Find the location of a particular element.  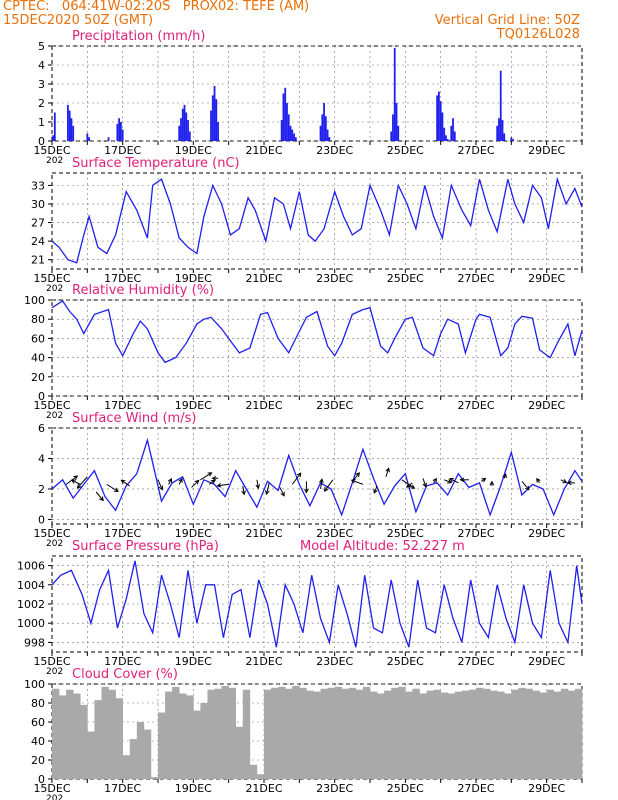

panel-title: Surface Temperature (nC) is located at coordinates (156, 163).